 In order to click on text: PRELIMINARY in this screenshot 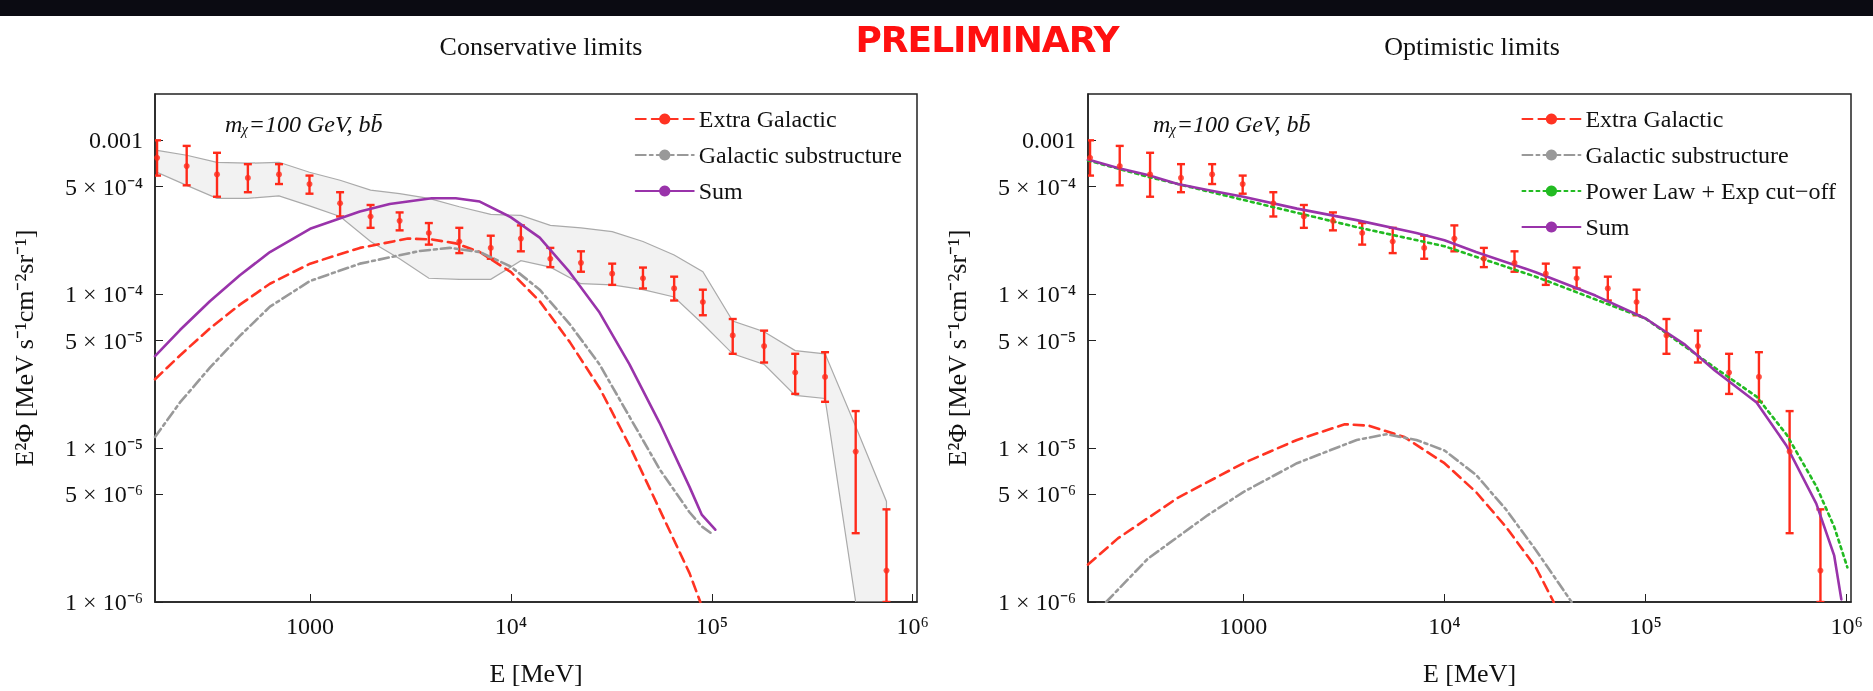, I will do `click(987, 40)`.